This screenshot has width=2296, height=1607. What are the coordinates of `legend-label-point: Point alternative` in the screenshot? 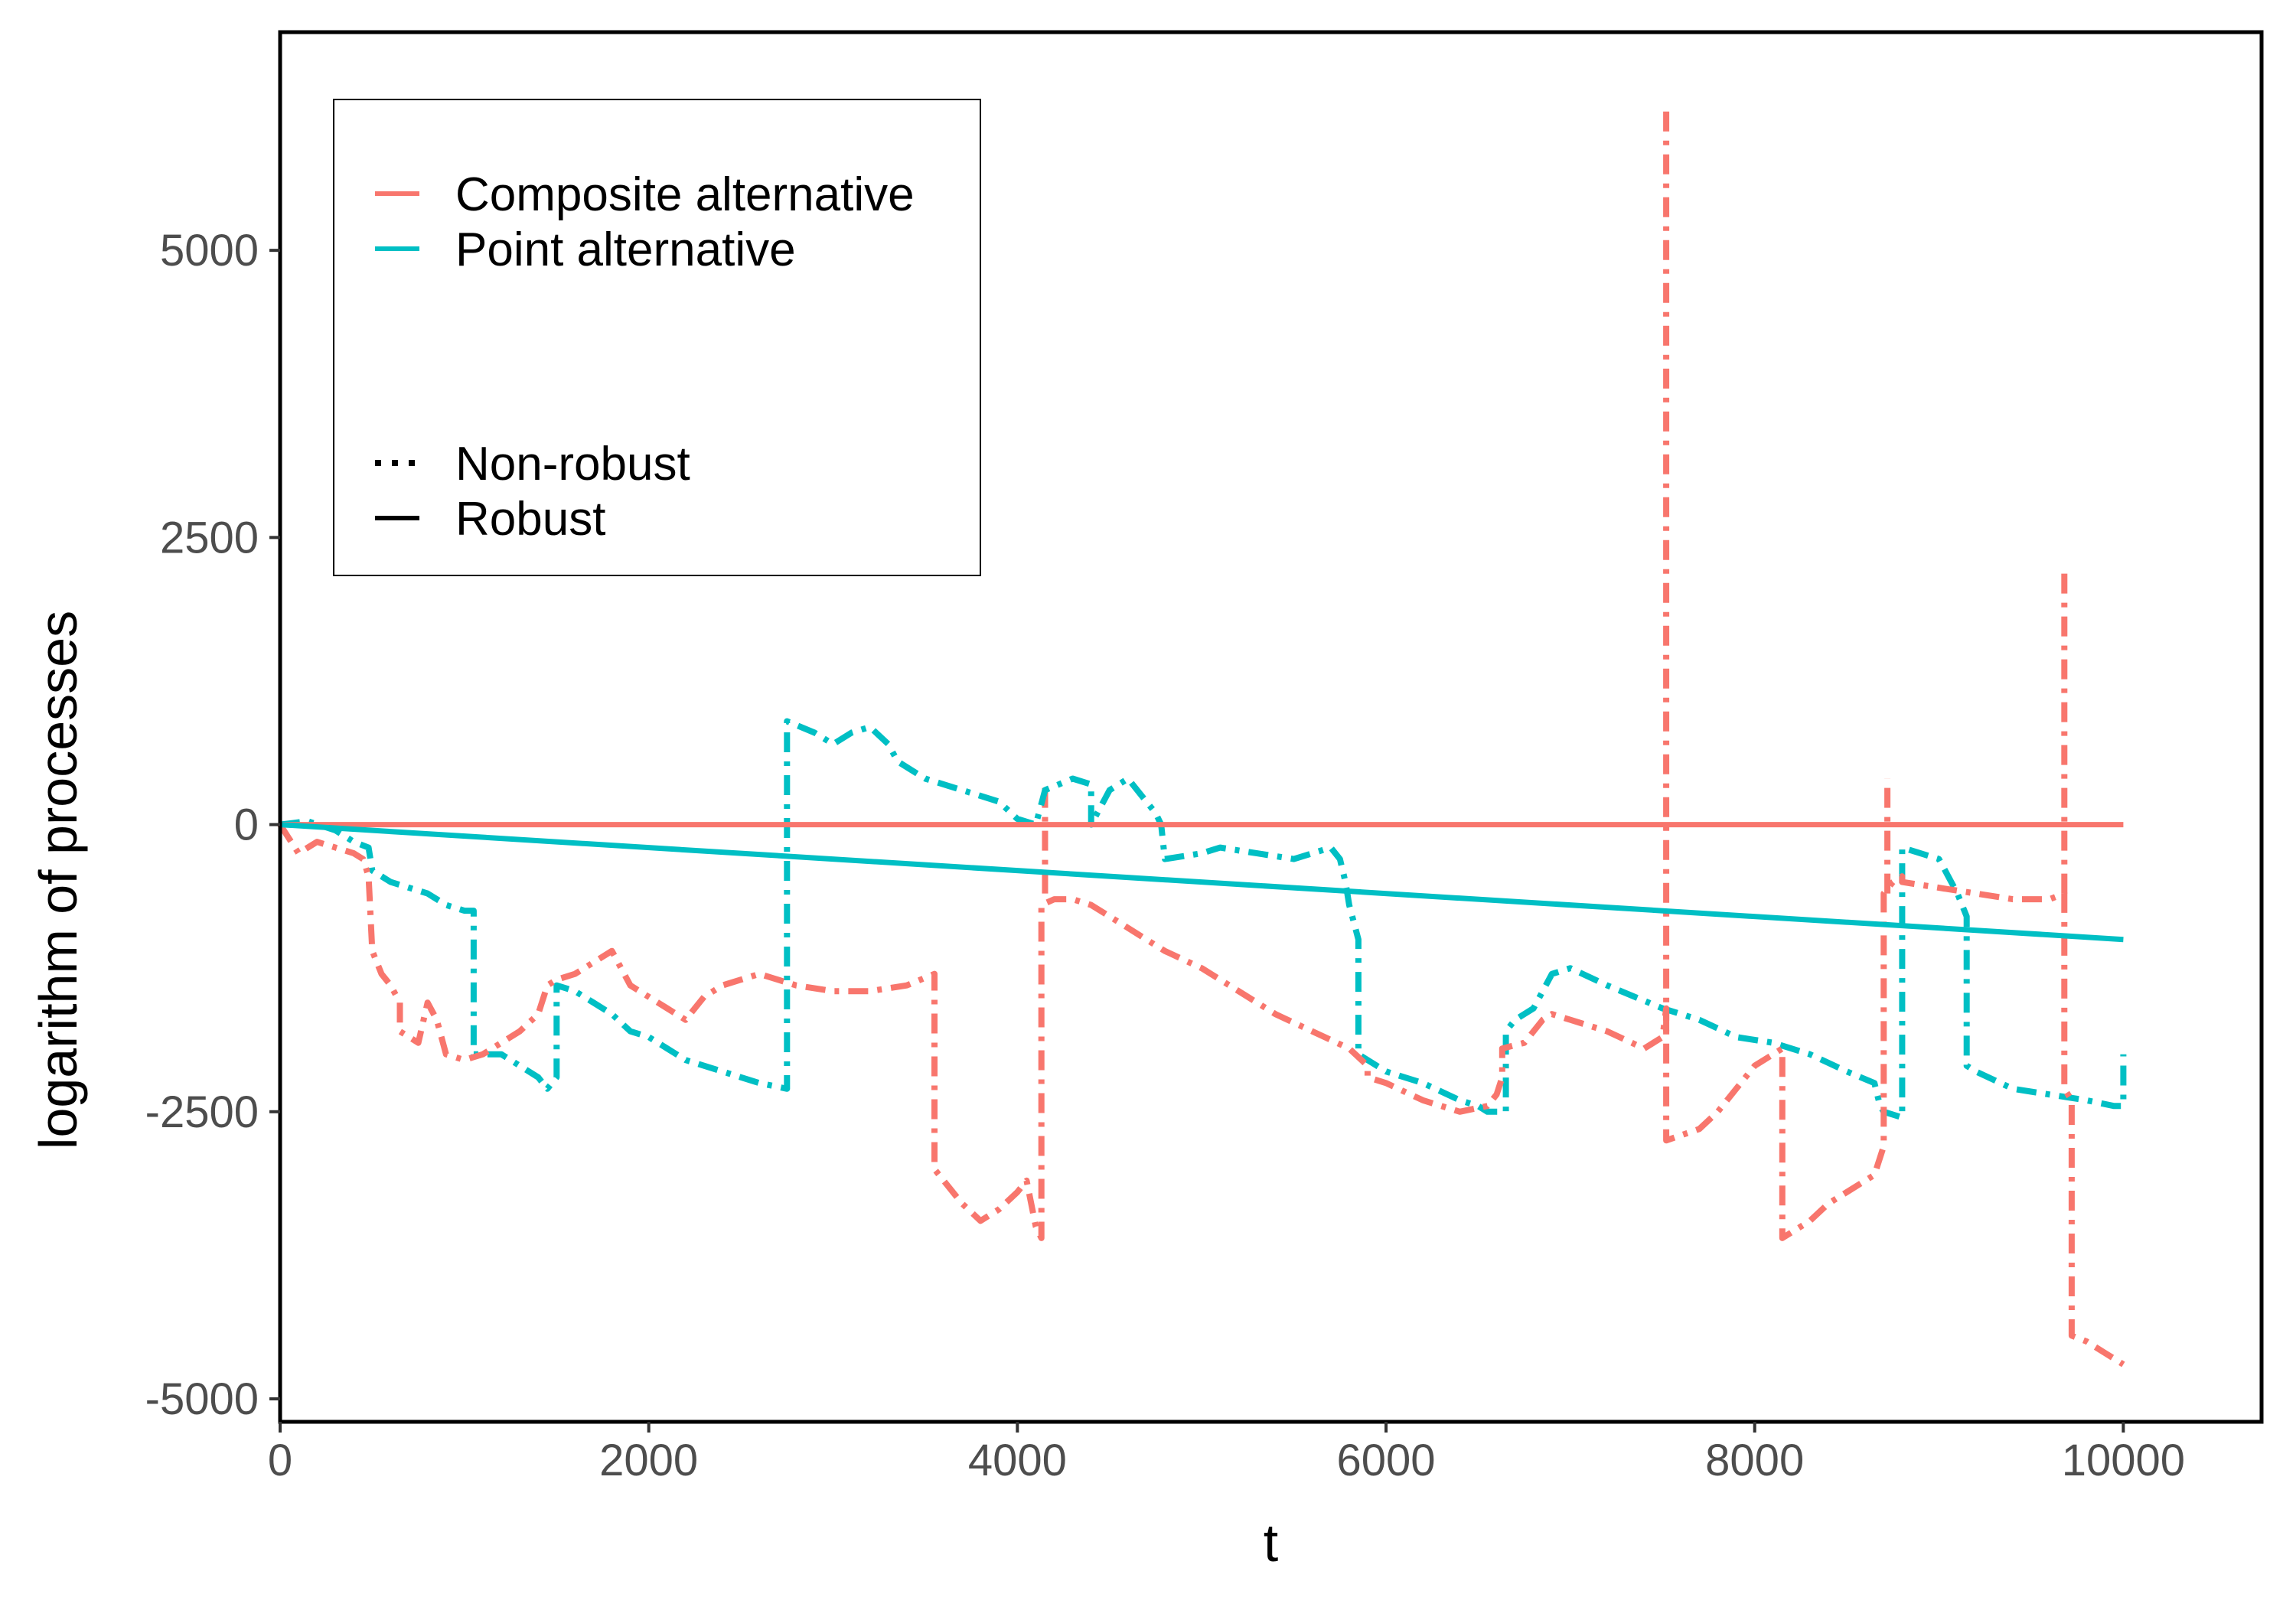 It's located at (625, 250).